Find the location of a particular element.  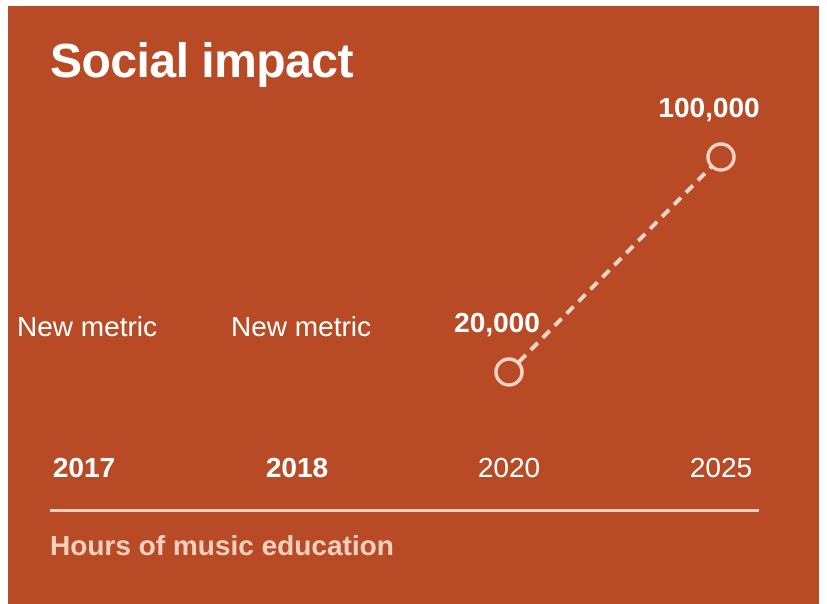

axis-rule is located at coordinates (404, 510).